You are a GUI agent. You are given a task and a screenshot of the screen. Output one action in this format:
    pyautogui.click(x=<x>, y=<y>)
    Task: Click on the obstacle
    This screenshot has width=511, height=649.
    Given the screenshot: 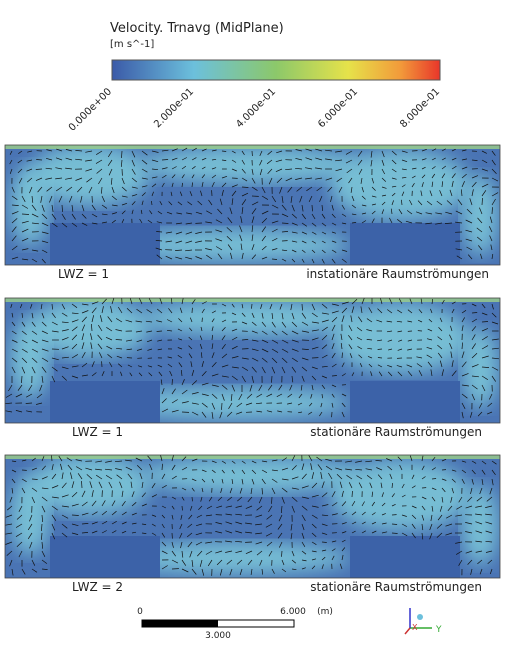 What is the action you would take?
    pyautogui.click(x=405, y=244)
    